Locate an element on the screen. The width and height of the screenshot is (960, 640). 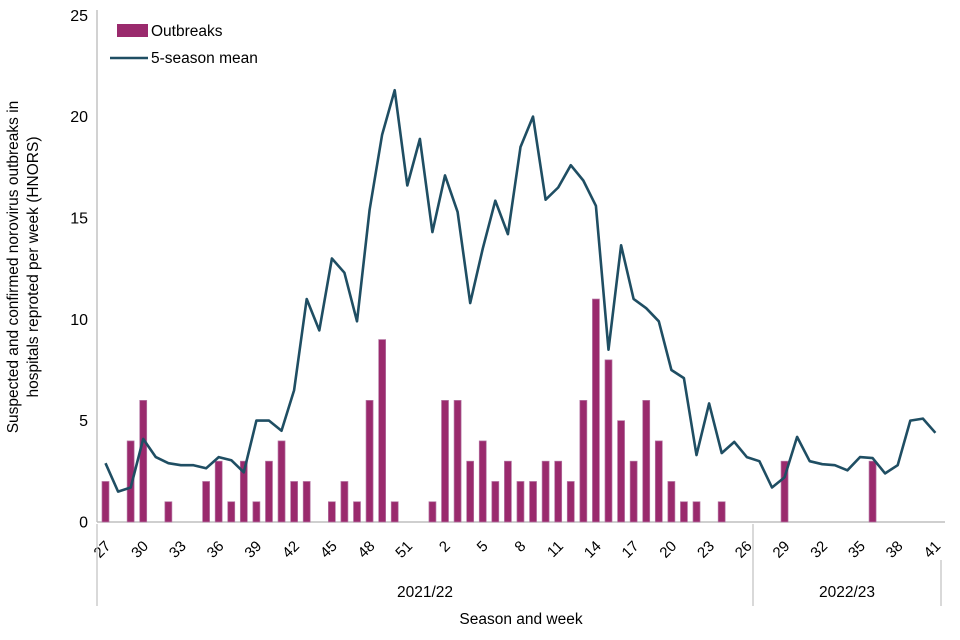
x-tick-label-23-48: 23 is located at coordinates (706, 550).